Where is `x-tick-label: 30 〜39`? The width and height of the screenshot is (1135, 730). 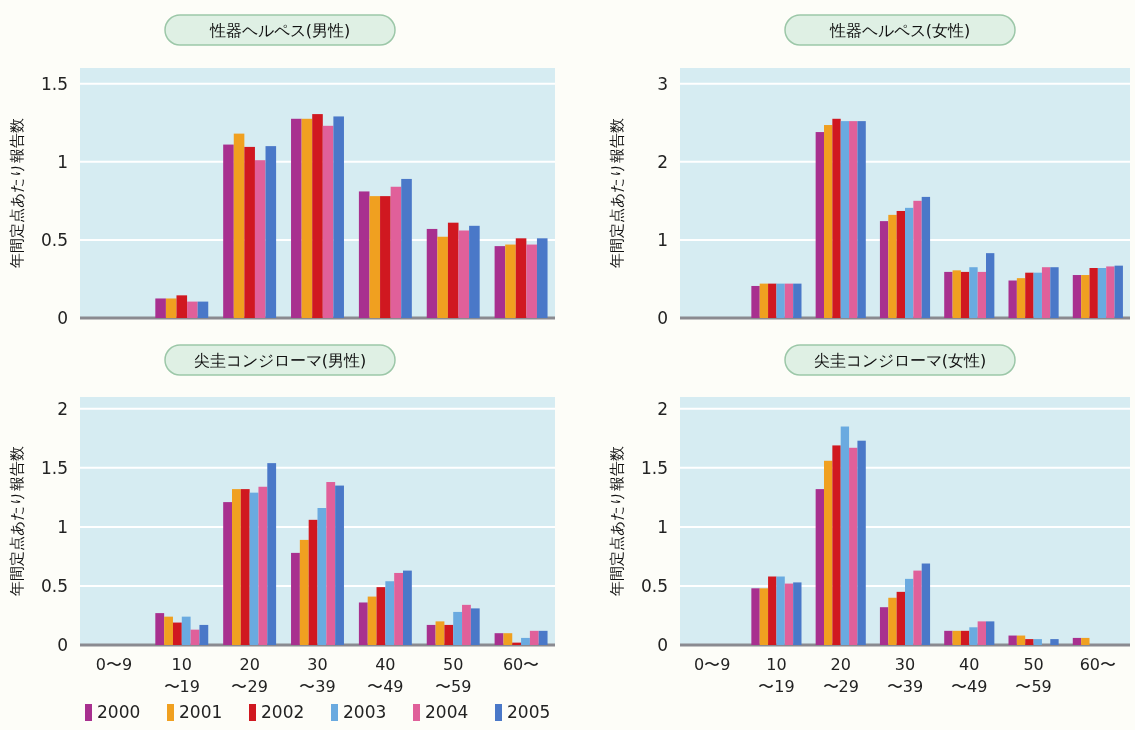
x-tick-label: 30 〜39 is located at coordinates (317, 675).